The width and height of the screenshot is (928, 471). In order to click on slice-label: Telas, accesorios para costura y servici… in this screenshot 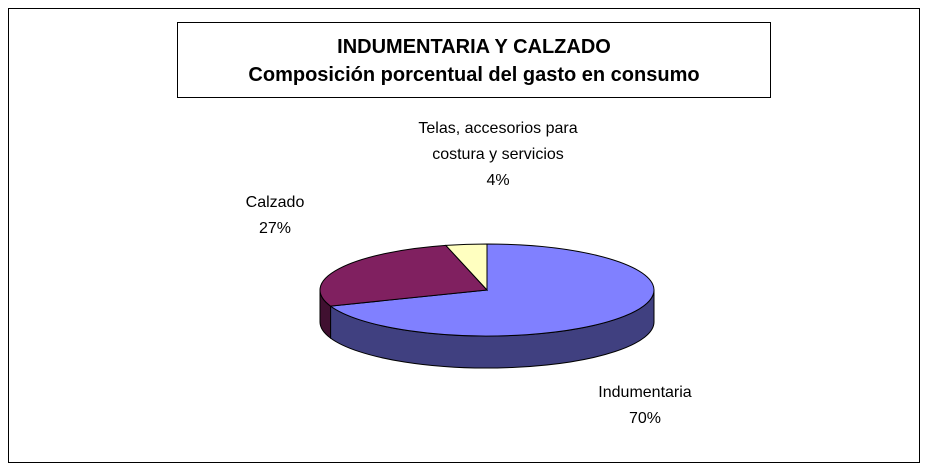, I will do `click(498, 155)`.